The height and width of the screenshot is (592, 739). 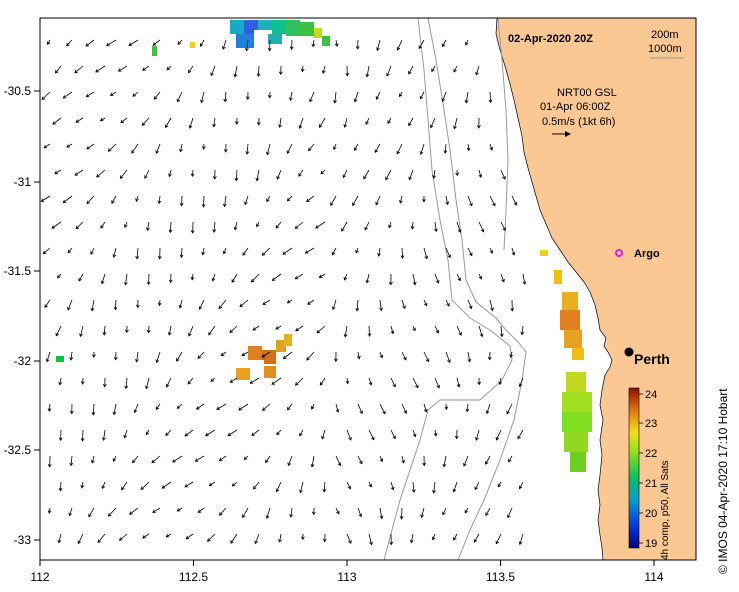 I want to click on lon-tick-label: 113, so click(x=346, y=577).